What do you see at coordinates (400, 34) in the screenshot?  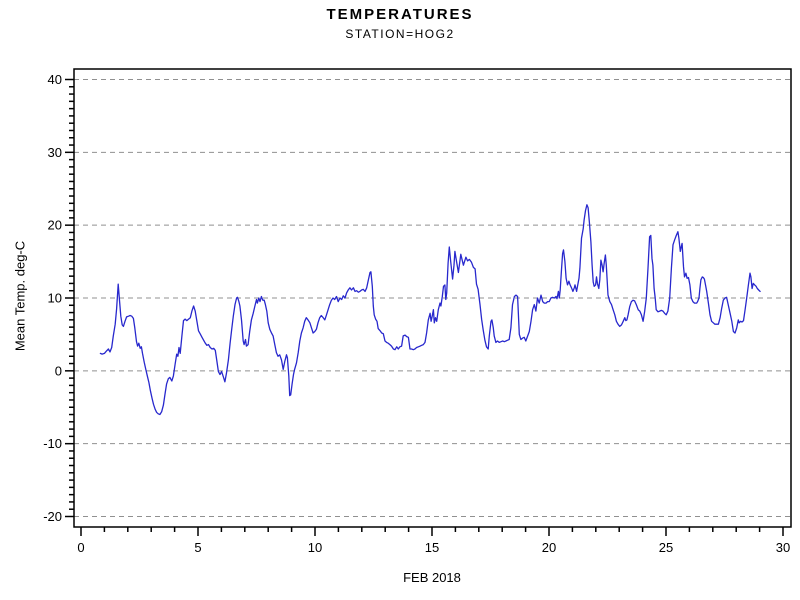 I see `chart-subtitle: STATION=HOG2` at bounding box center [400, 34].